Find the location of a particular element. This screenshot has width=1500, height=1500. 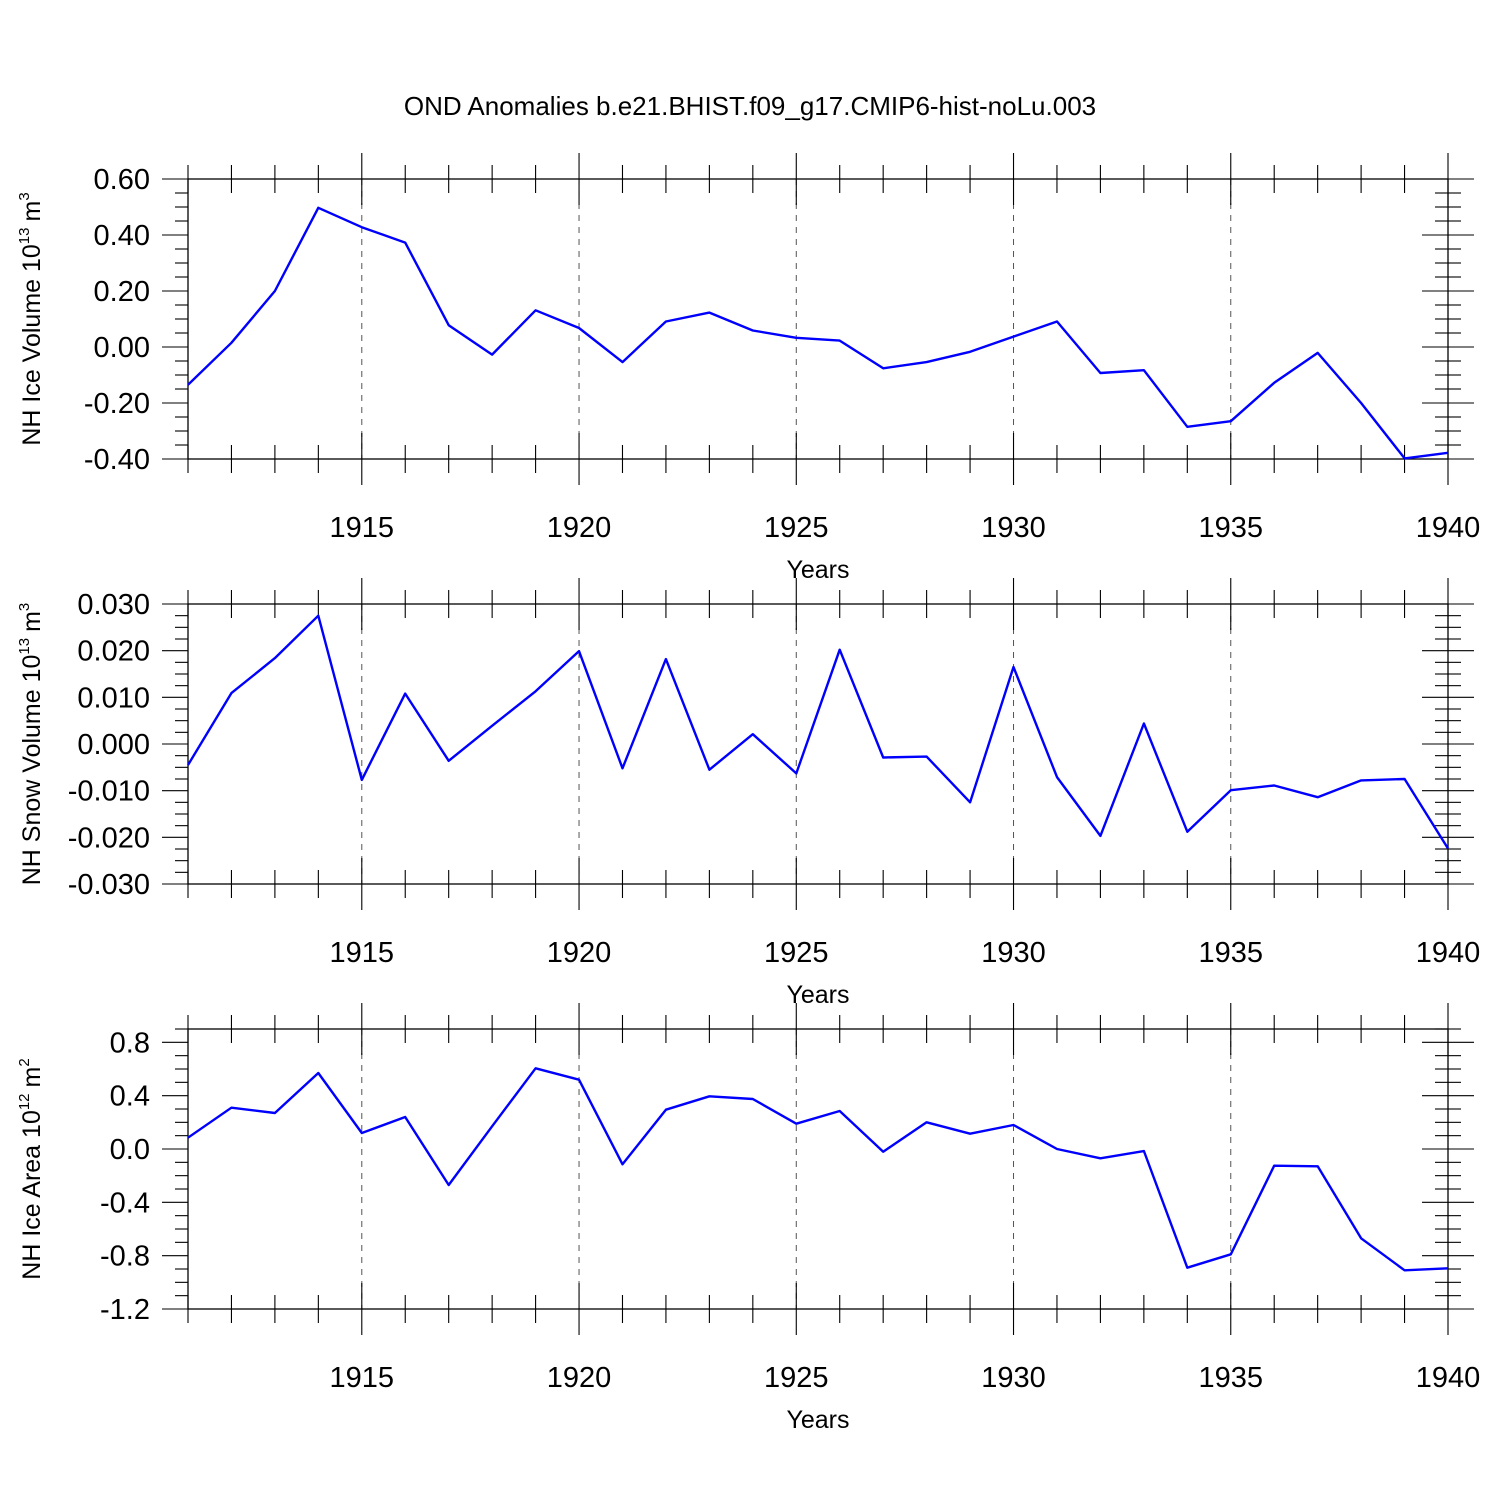

y-axis-label-text: NH Ice Area 10 is located at coordinates (32, 1195).